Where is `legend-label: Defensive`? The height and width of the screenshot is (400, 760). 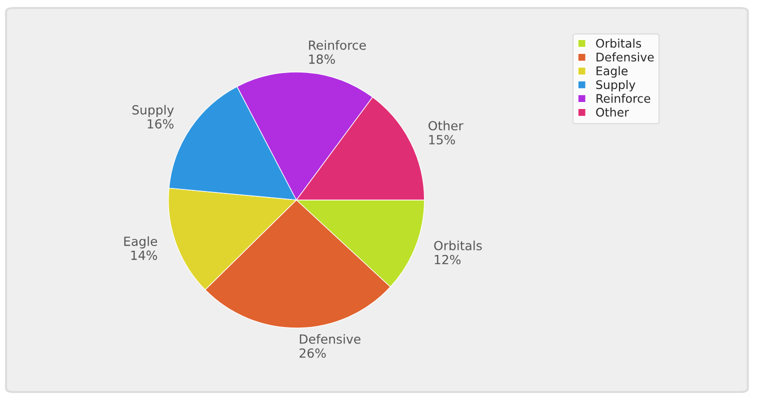 legend-label: Defensive is located at coordinates (625, 57).